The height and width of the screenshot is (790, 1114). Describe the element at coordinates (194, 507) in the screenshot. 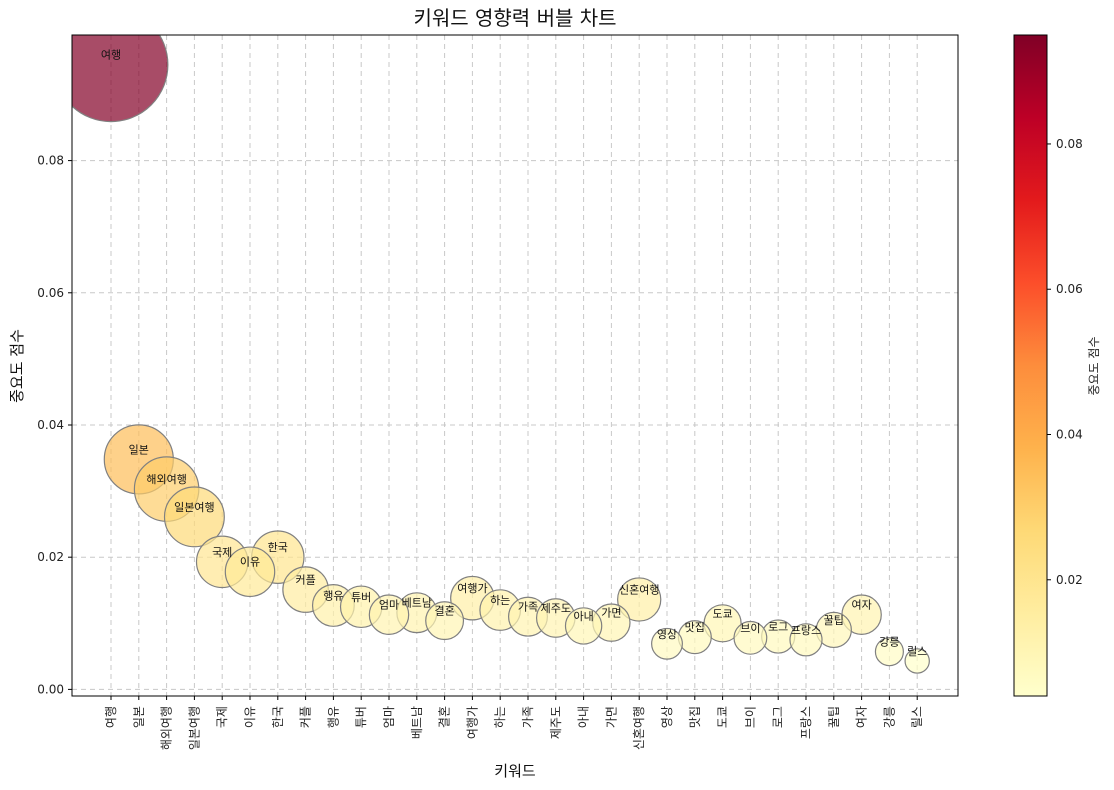

I see `bubble-label: 일본여행` at that location.